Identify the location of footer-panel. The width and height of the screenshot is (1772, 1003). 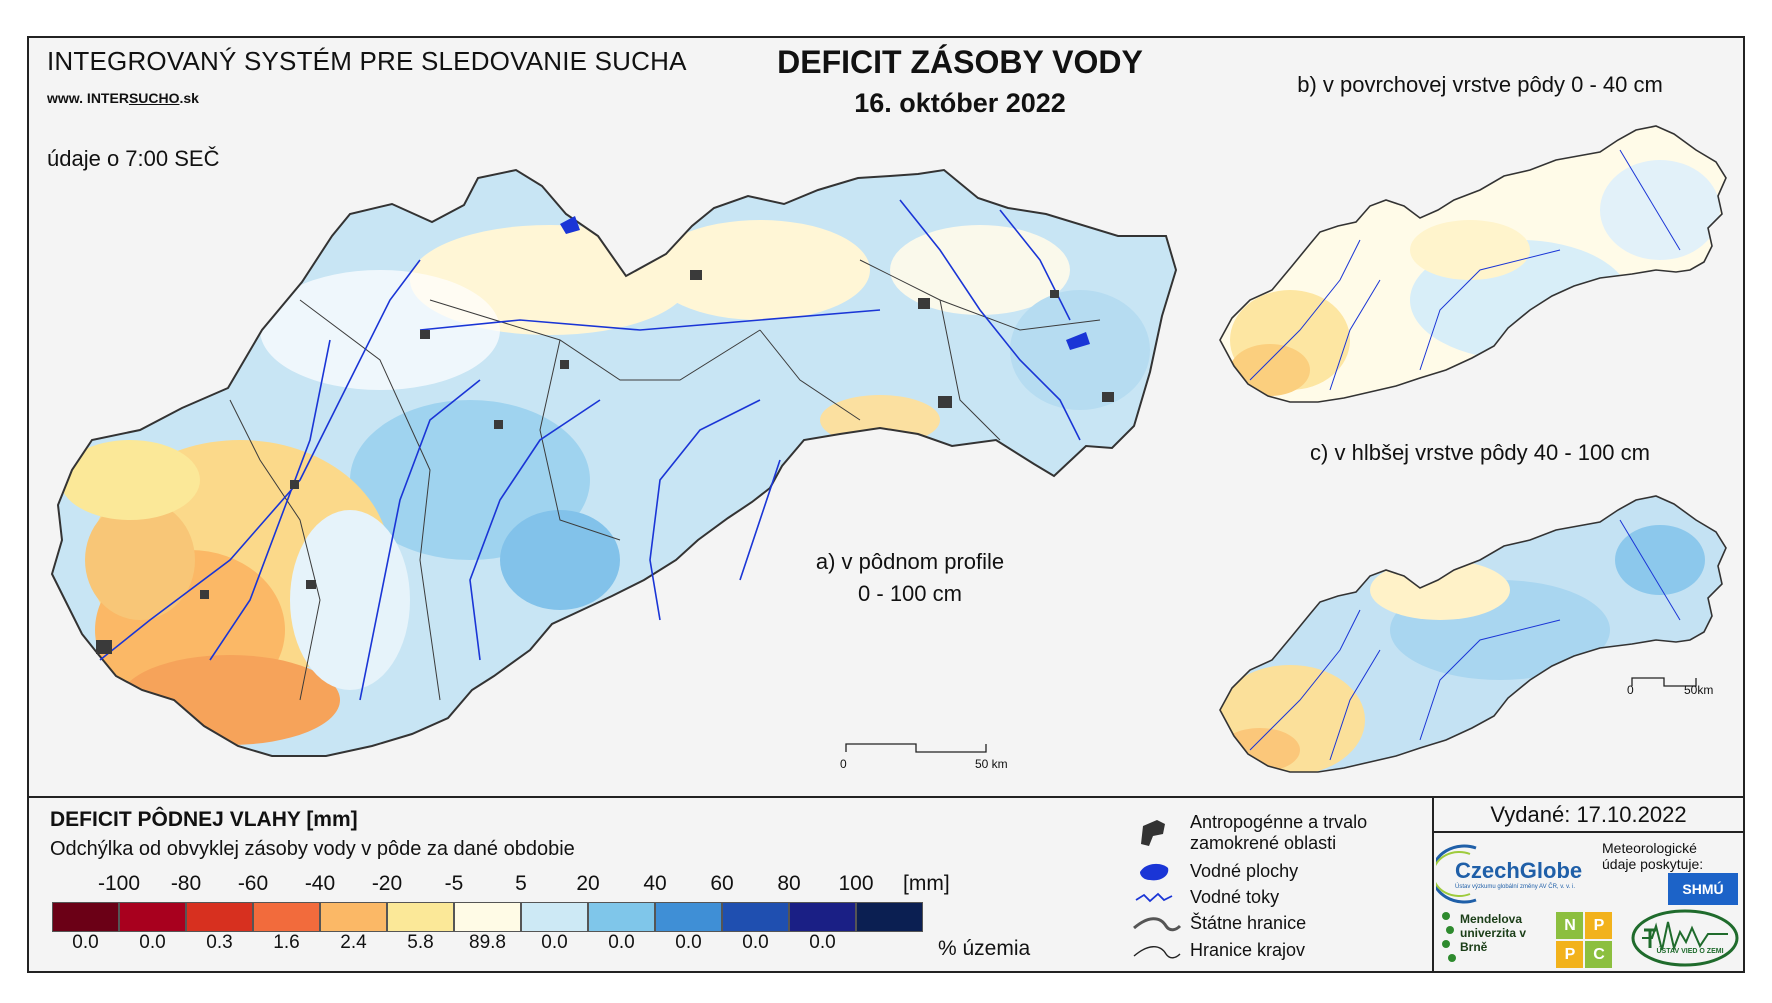
(1589, 884).